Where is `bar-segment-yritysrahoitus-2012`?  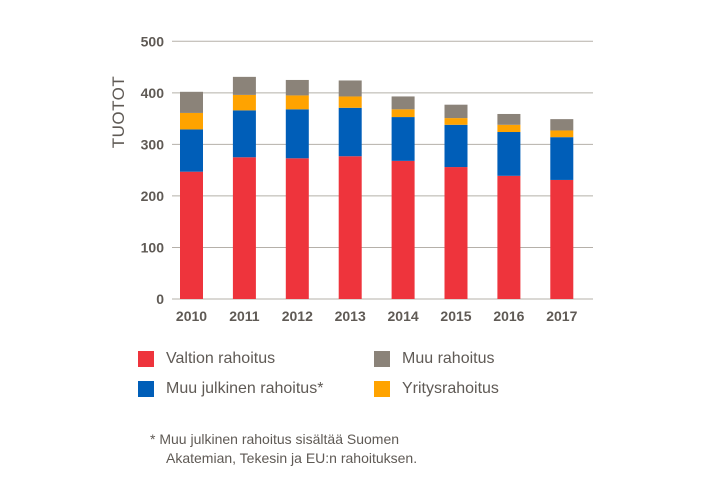 bar-segment-yritysrahoitus-2012 is located at coordinates (297, 102).